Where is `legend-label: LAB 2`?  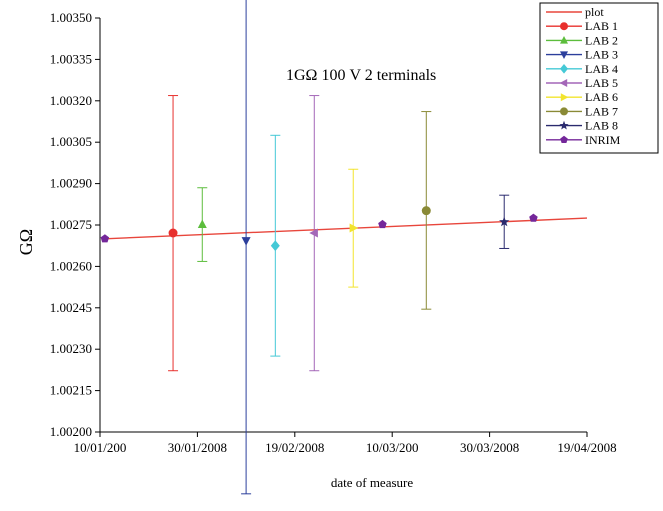 legend-label: LAB 2 is located at coordinates (601, 40).